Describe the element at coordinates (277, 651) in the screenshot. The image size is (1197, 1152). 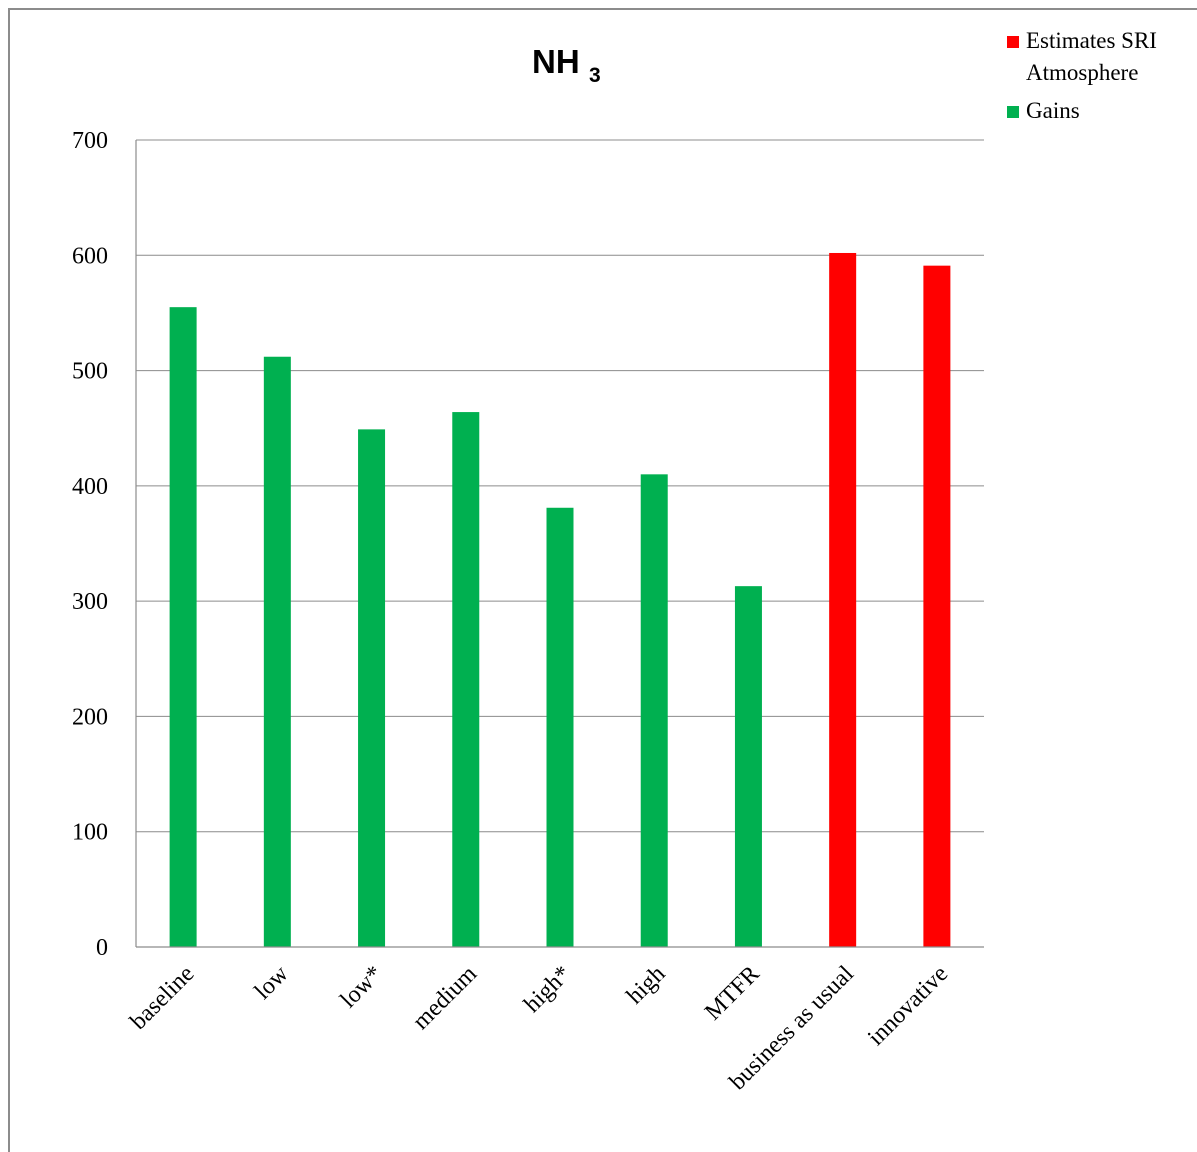
I see `bar-low` at that location.